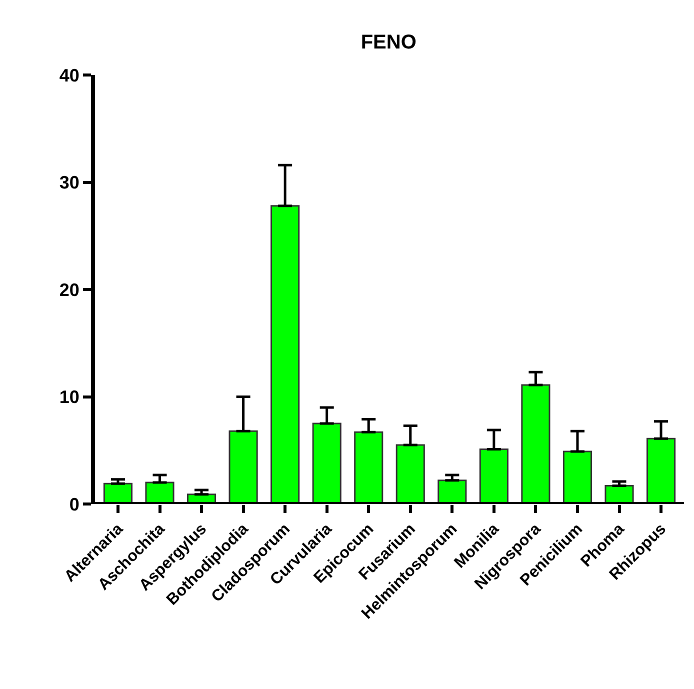  What do you see at coordinates (69, 75) in the screenshot?
I see `y-tick-label: 40` at bounding box center [69, 75].